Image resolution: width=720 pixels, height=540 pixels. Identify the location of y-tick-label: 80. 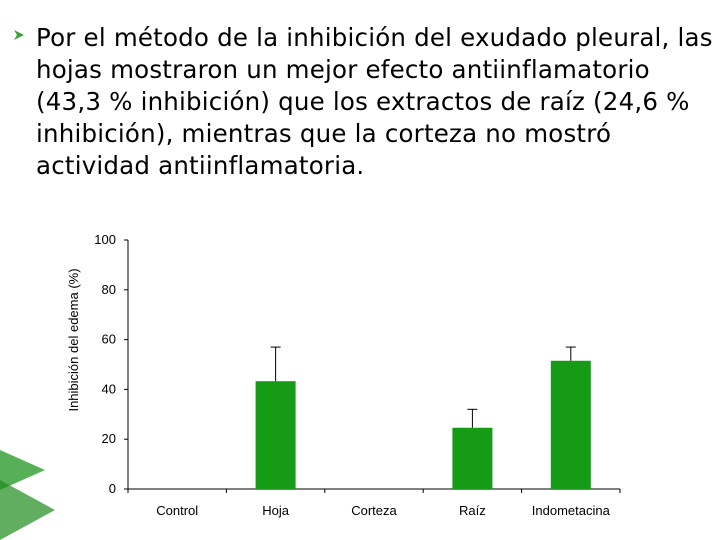
(109, 289).